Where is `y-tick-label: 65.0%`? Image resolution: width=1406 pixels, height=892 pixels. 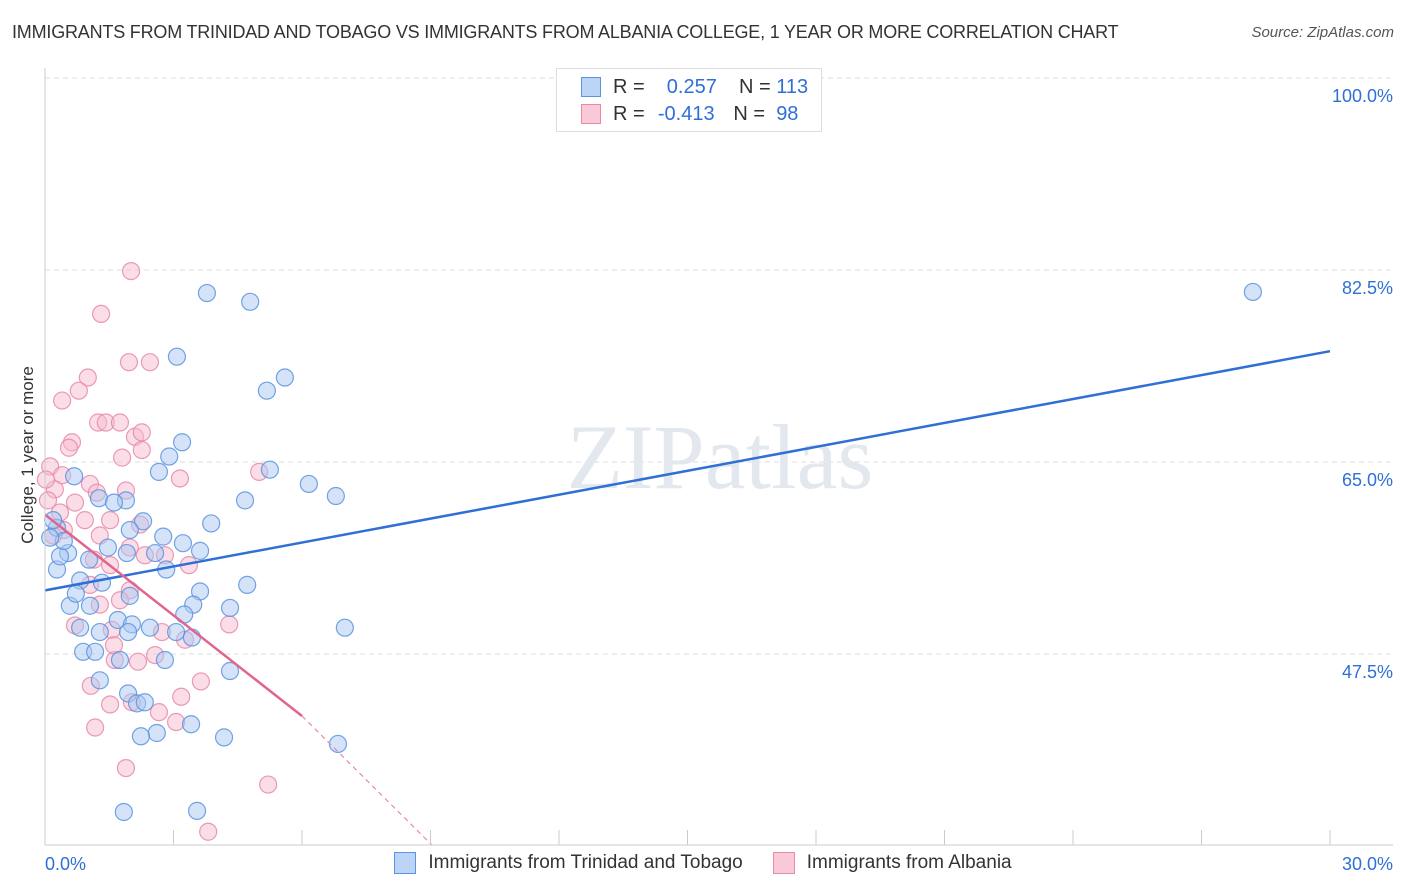
y-tick-label: 65.0% is located at coordinates (1367, 480).